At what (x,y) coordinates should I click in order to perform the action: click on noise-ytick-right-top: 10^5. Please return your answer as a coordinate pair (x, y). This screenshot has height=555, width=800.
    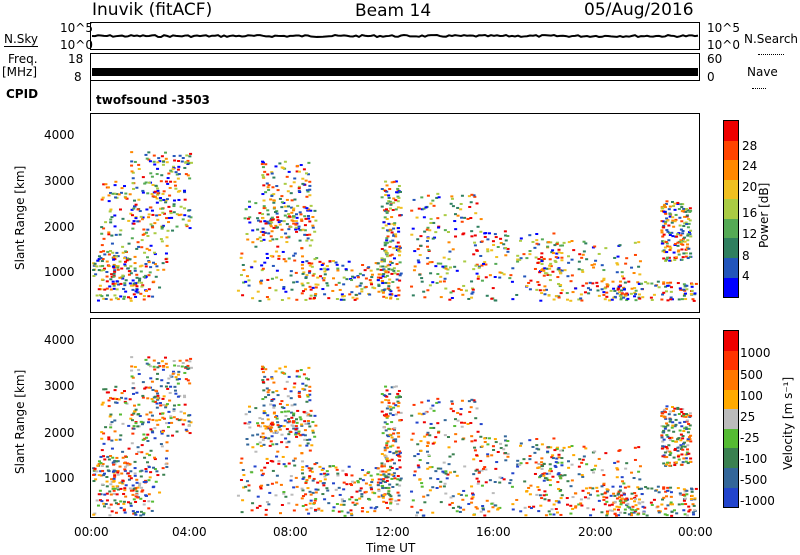
    Looking at the image, I should click on (723, 28).